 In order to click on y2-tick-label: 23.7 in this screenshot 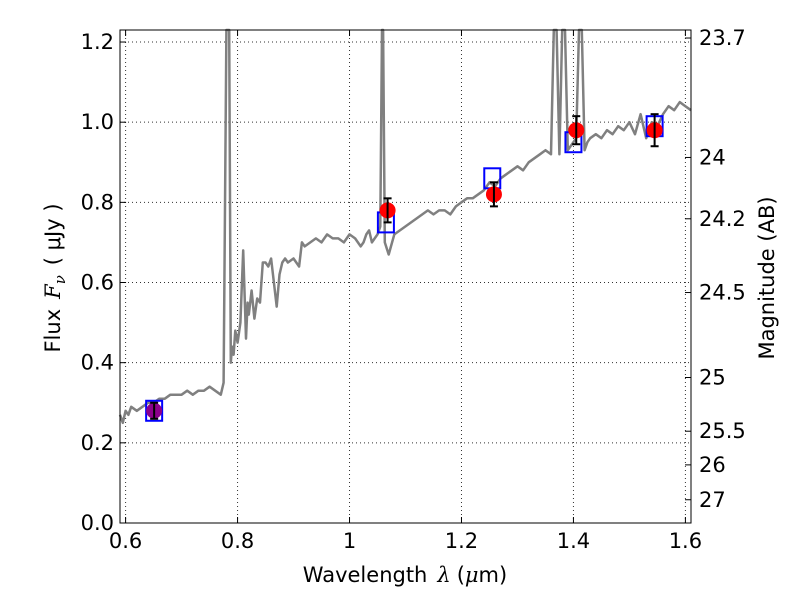, I will do `click(722, 38)`.